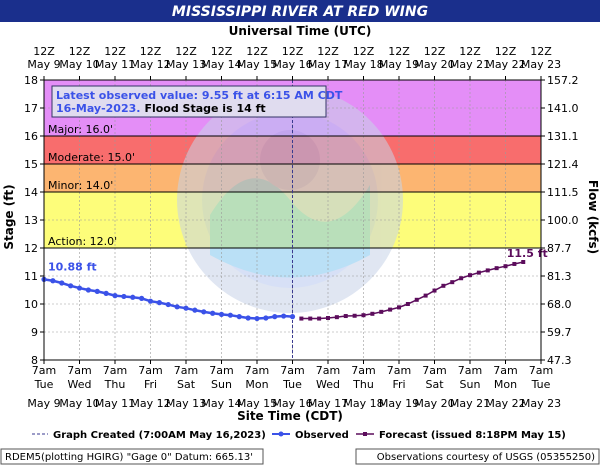 This screenshot has height=465, width=600. I want to click on observed-start-label: 10.88 ft, so click(72, 266).